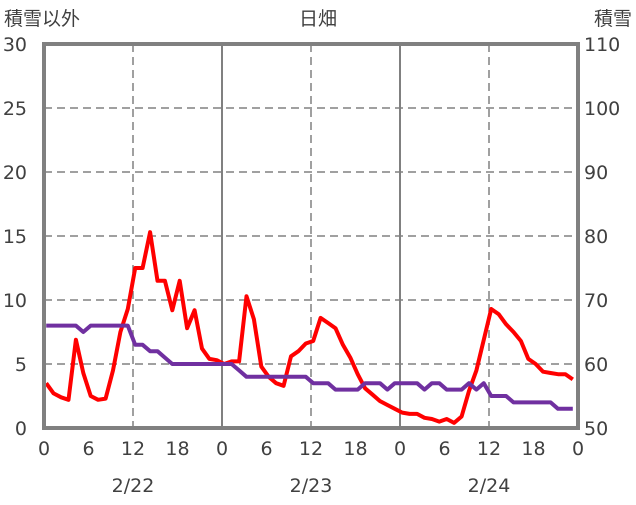 This screenshot has width=636, height=505. I want to click on y-tick-left: 10, so click(15, 301).